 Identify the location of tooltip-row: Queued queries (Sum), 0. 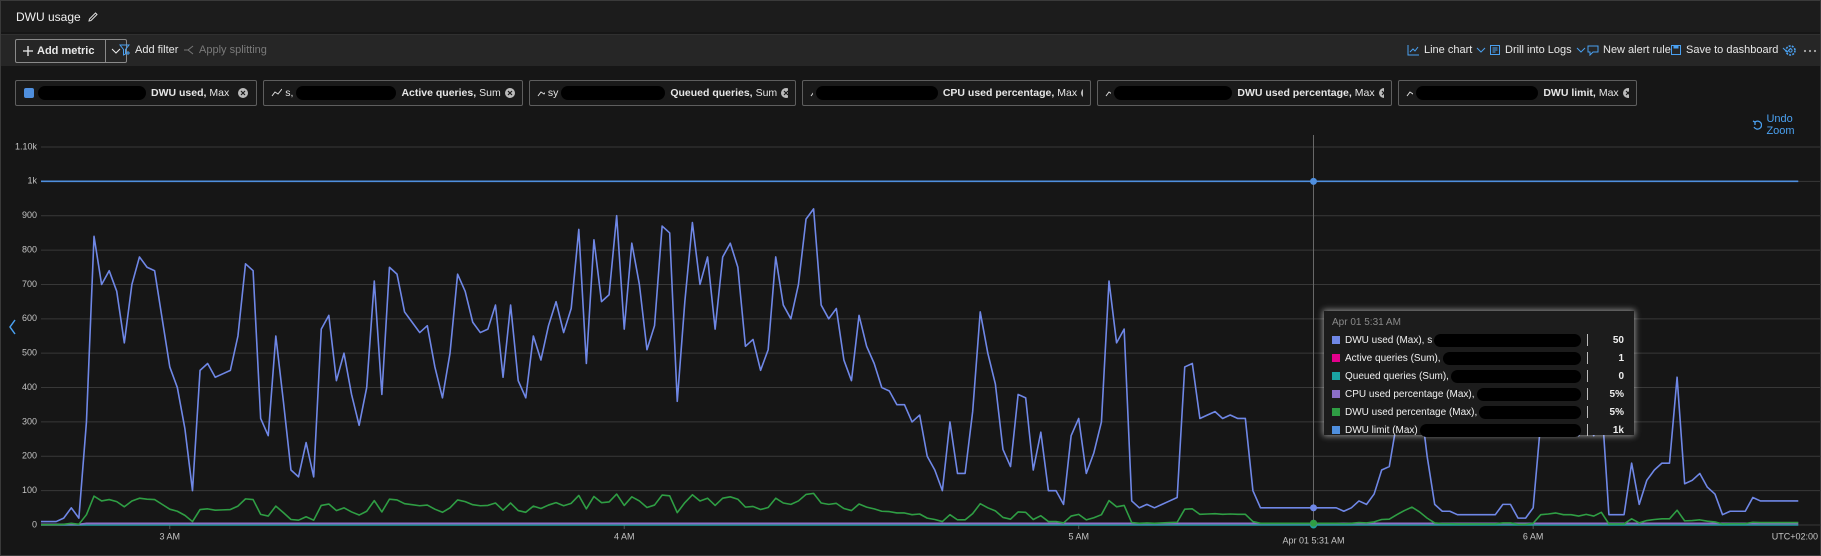
(1478, 376).